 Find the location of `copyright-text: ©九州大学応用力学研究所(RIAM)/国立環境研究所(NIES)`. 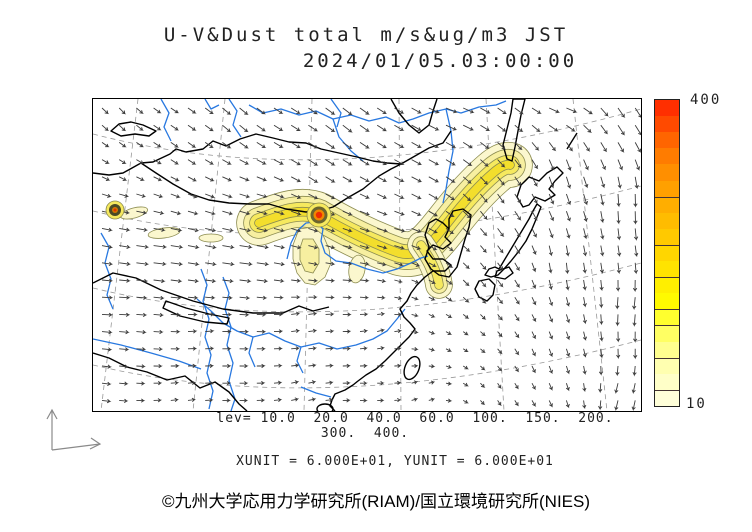

copyright-text: ©九州大学応用力学研究所(RIAM)/国立環境研究所(NIES) is located at coordinates (376, 501).